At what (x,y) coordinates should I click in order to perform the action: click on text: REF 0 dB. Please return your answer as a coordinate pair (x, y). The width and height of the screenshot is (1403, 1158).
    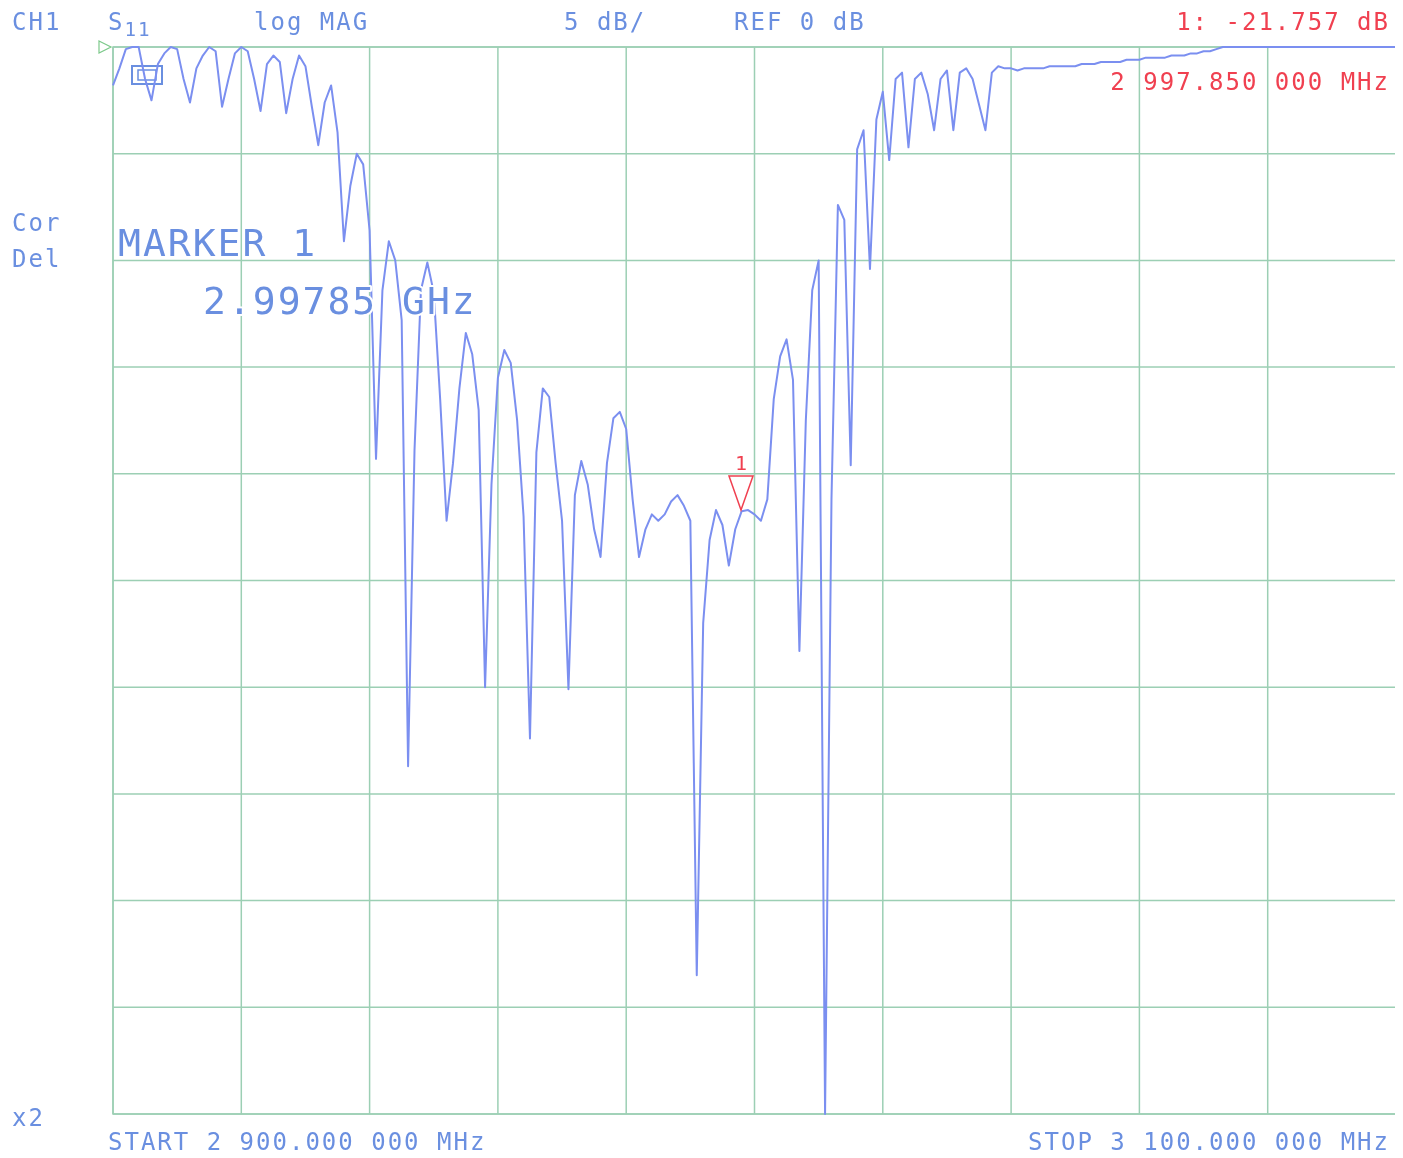
    Looking at the image, I should click on (800, 22).